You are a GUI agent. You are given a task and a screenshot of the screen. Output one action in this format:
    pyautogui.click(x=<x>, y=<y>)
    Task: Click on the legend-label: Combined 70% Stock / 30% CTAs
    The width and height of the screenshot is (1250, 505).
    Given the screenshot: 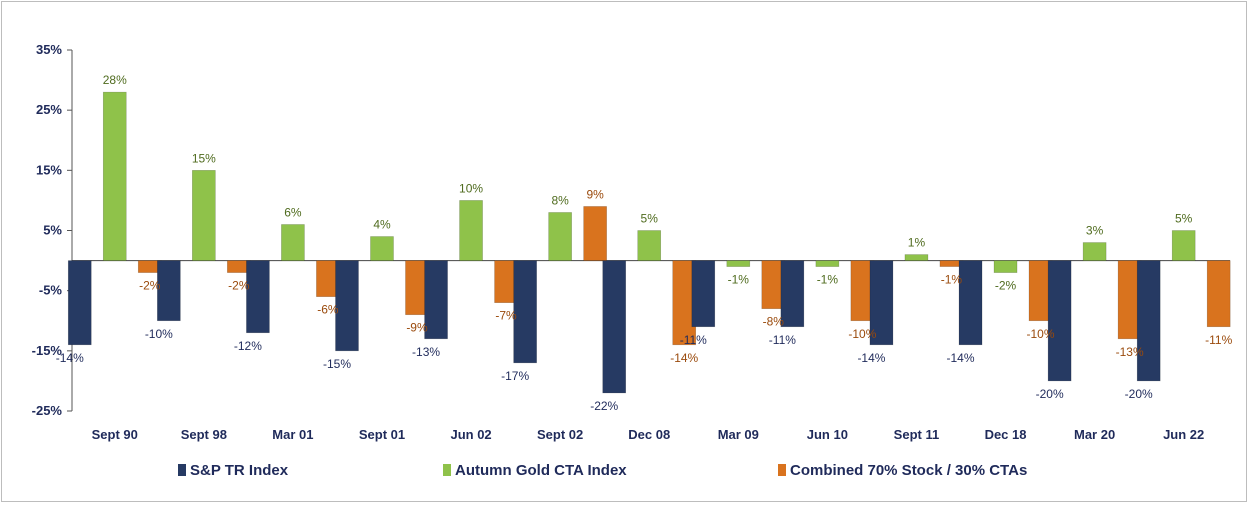 What is the action you would take?
    pyautogui.click(x=908, y=470)
    